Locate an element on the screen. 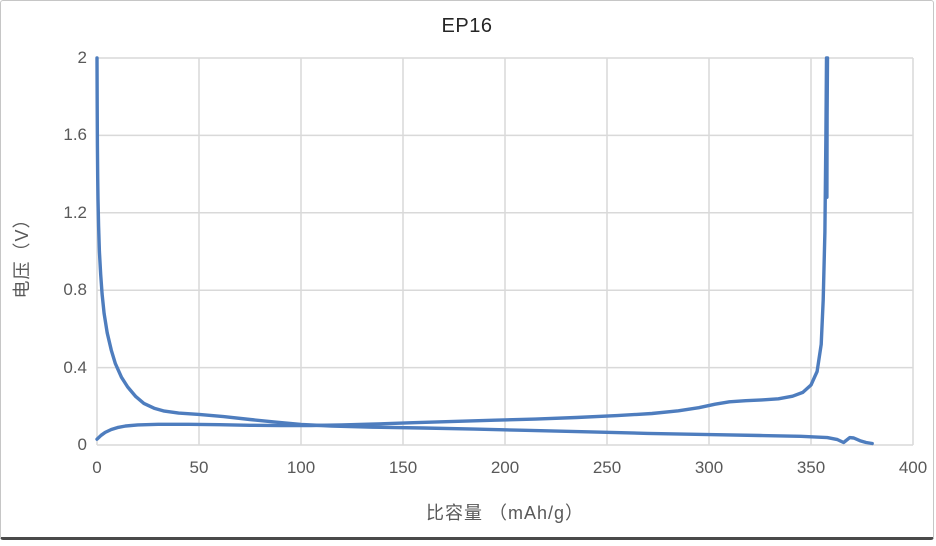 The height and width of the screenshot is (546, 936). x-tick-label: 300 is located at coordinates (709, 467).